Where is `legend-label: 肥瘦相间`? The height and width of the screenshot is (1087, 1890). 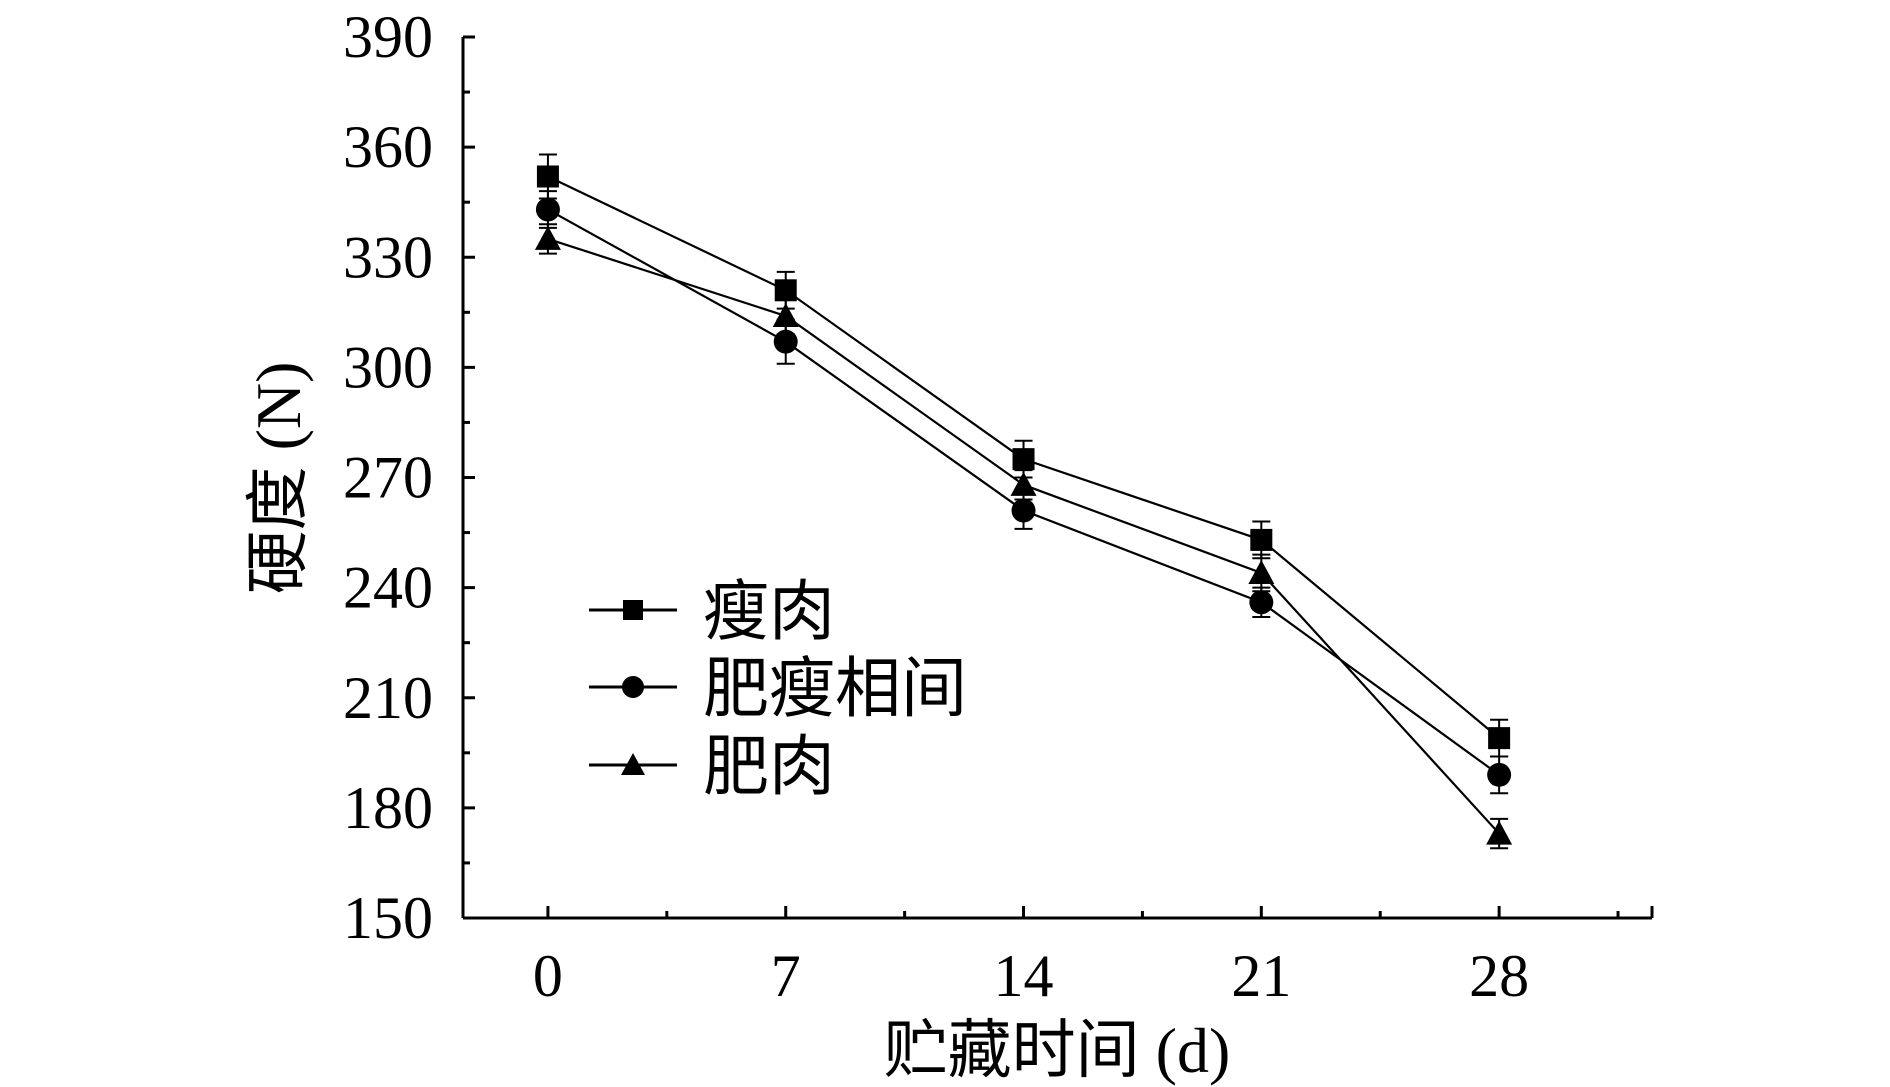 legend-label: 肥瘦相间 is located at coordinates (835, 689).